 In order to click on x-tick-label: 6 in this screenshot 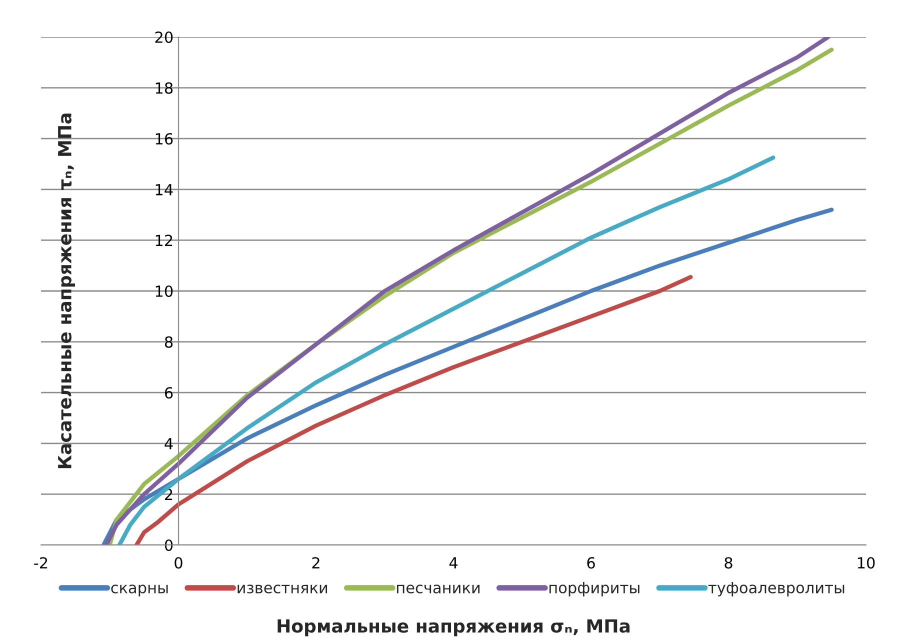, I will do `click(591, 563)`.